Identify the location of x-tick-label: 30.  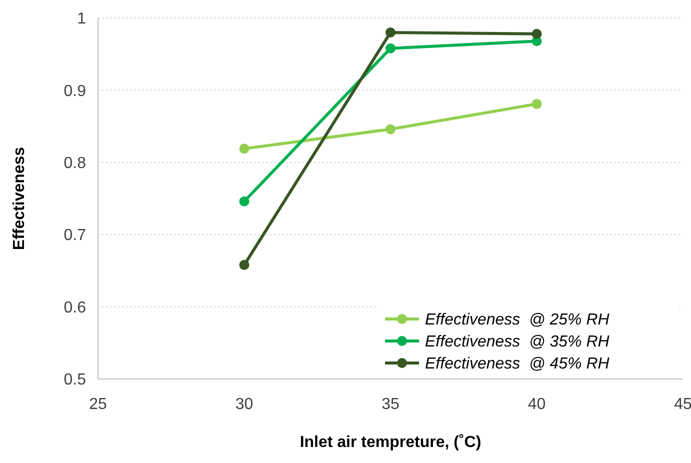
(244, 404).